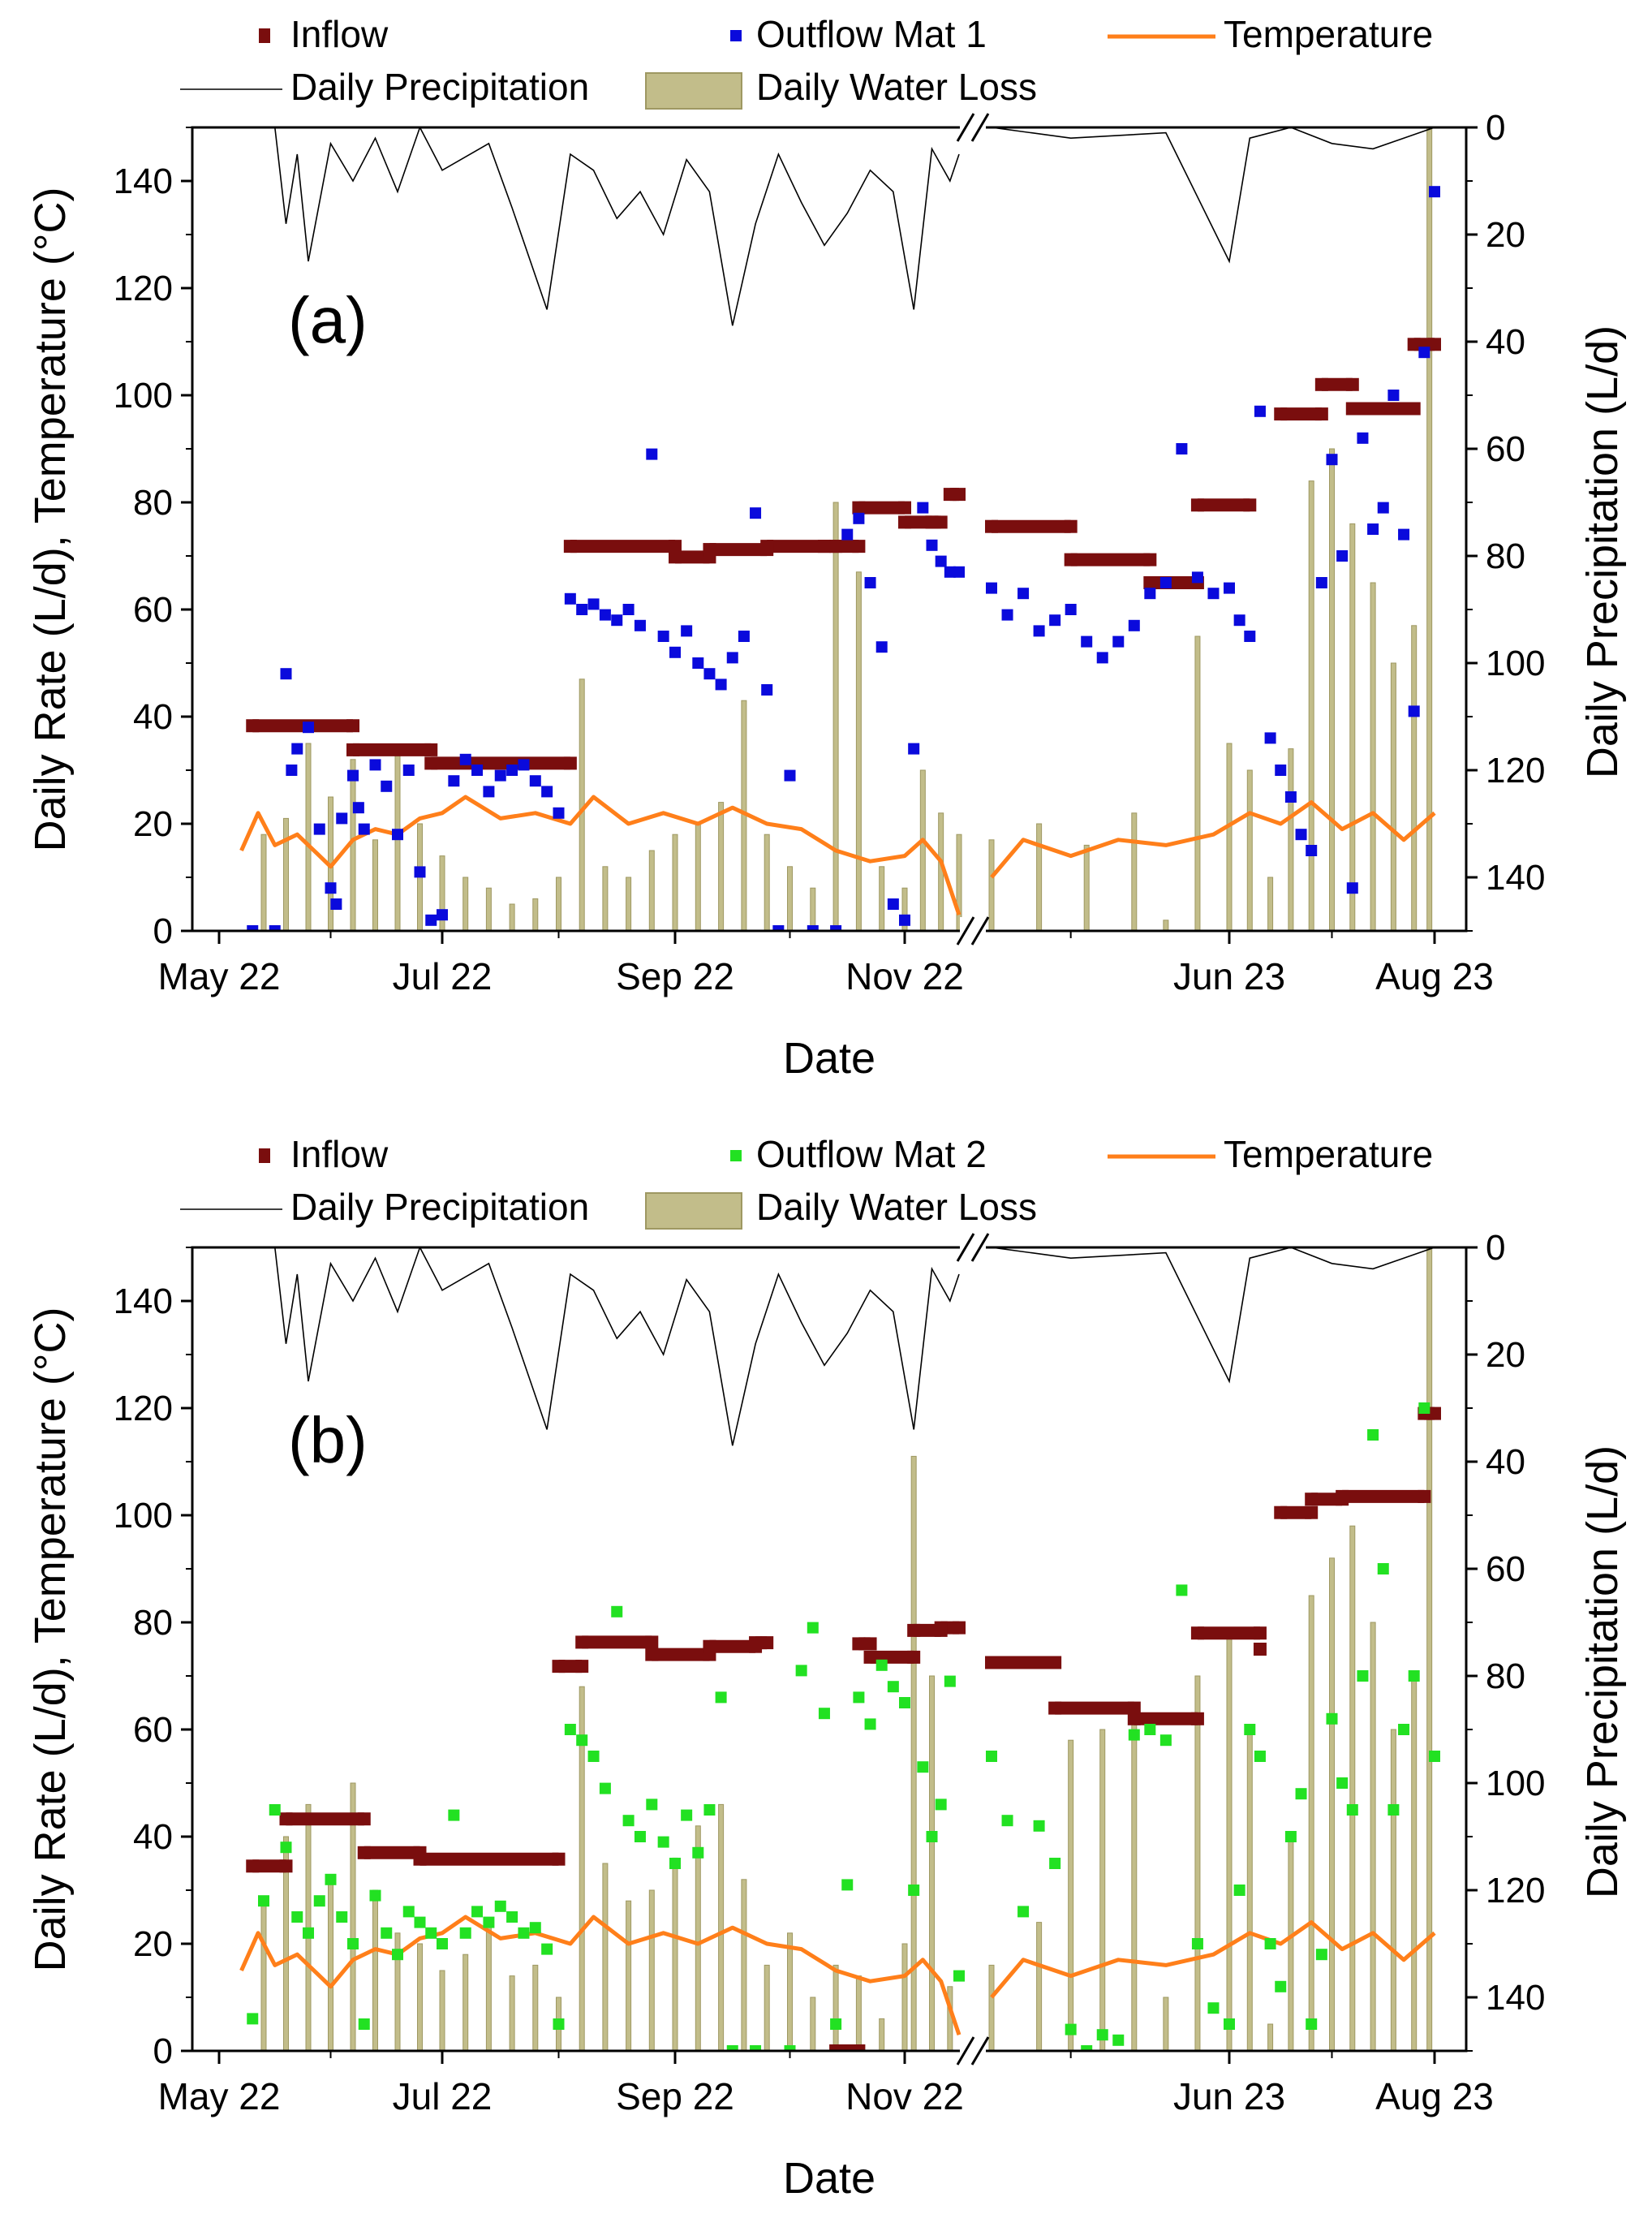 This screenshot has width=1652, height=2227. What do you see at coordinates (1515, 663) in the screenshot?
I see `y-right-tick-label: 100` at bounding box center [1515, 663].